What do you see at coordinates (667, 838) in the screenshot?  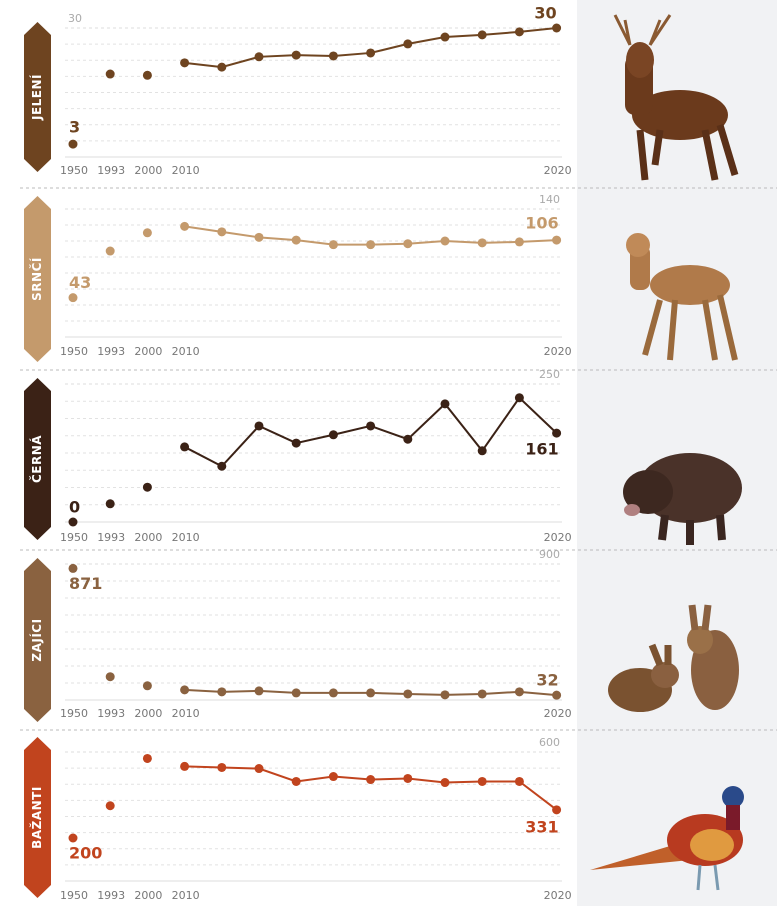 I see `pheasant` at bounding box center [667, 838].